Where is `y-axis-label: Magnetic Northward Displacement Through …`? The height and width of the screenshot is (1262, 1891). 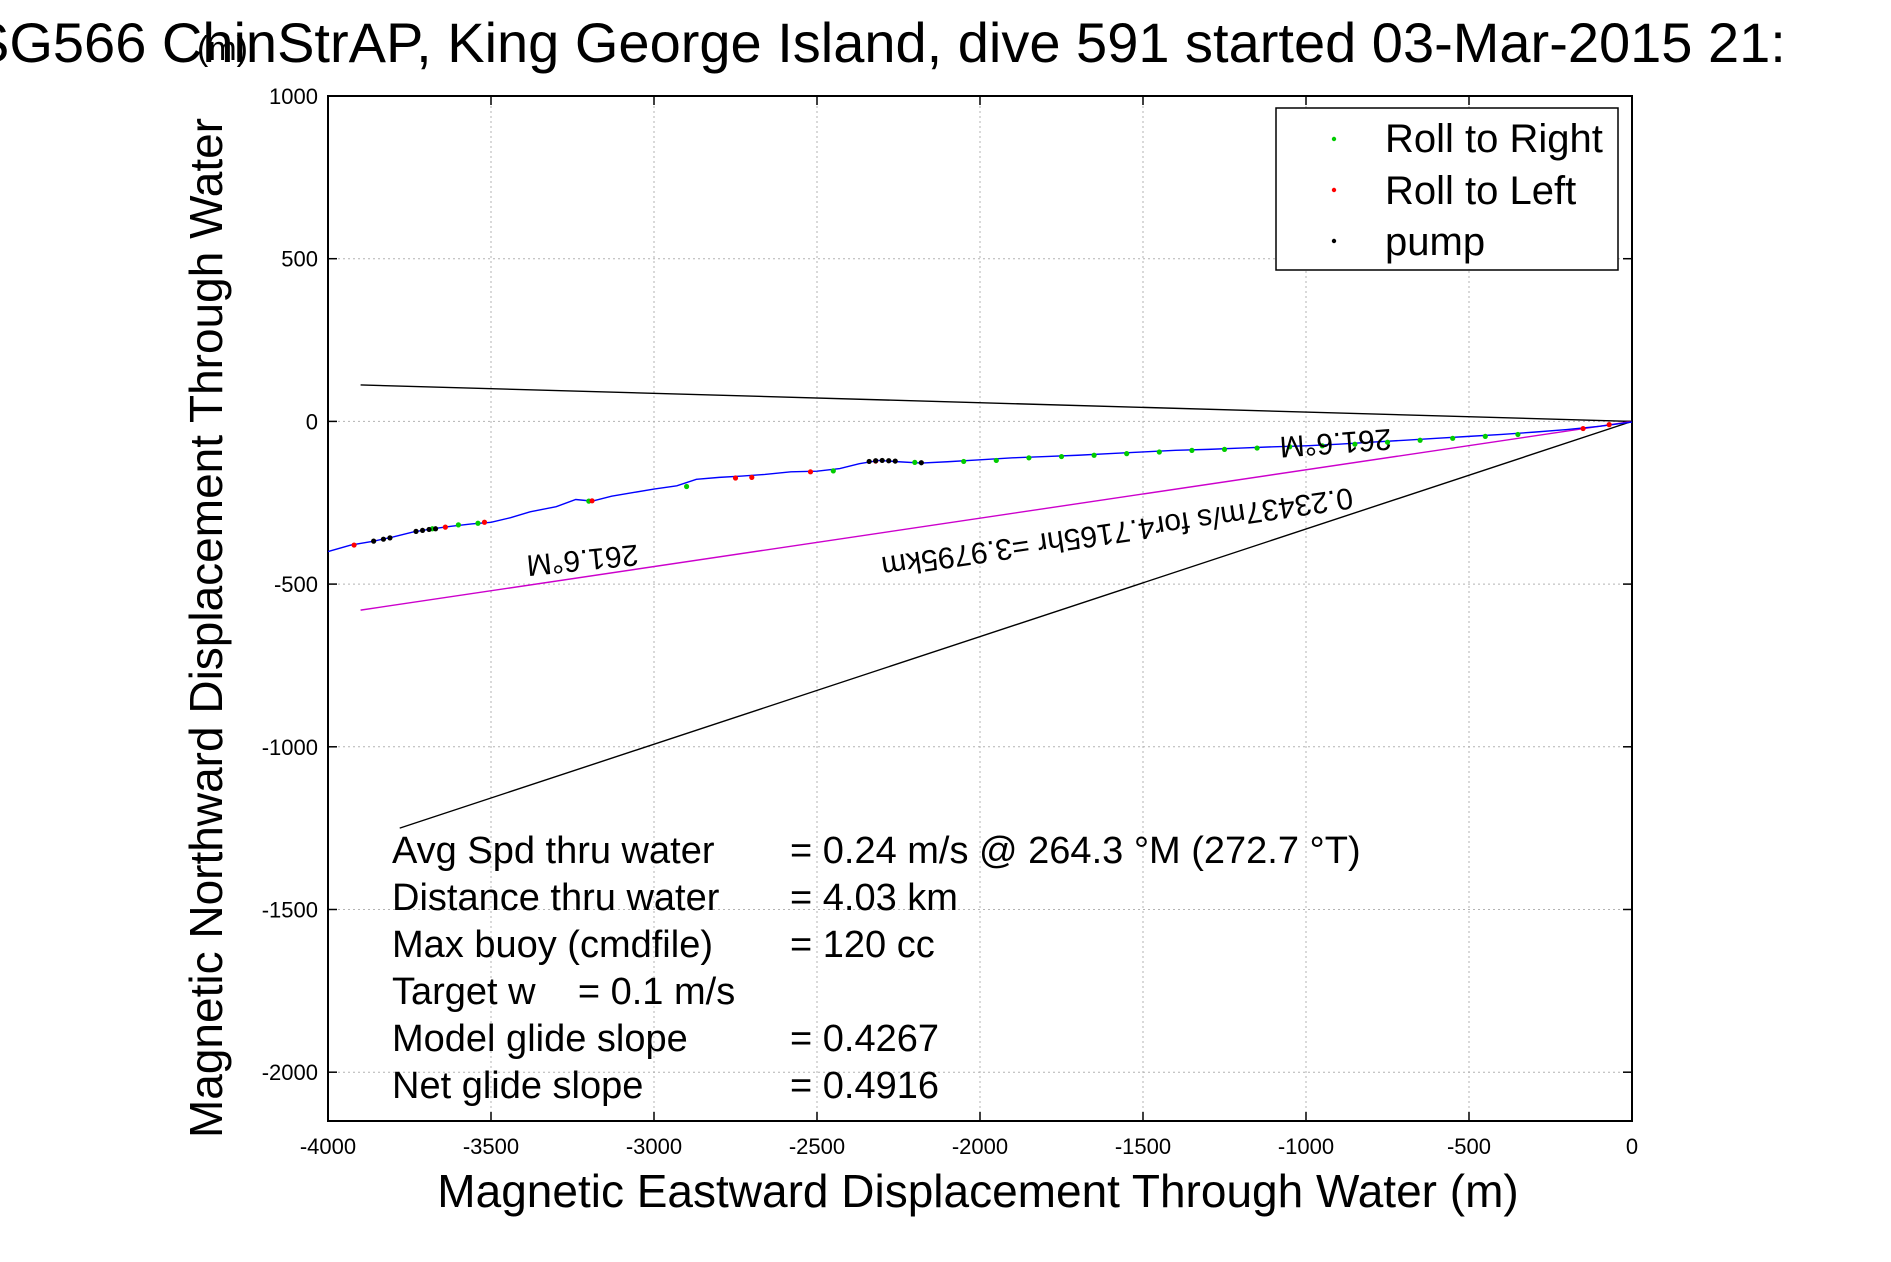
y-axis-label: Magnetic Northward Displacement Through … is located at coordinates (206, 628).